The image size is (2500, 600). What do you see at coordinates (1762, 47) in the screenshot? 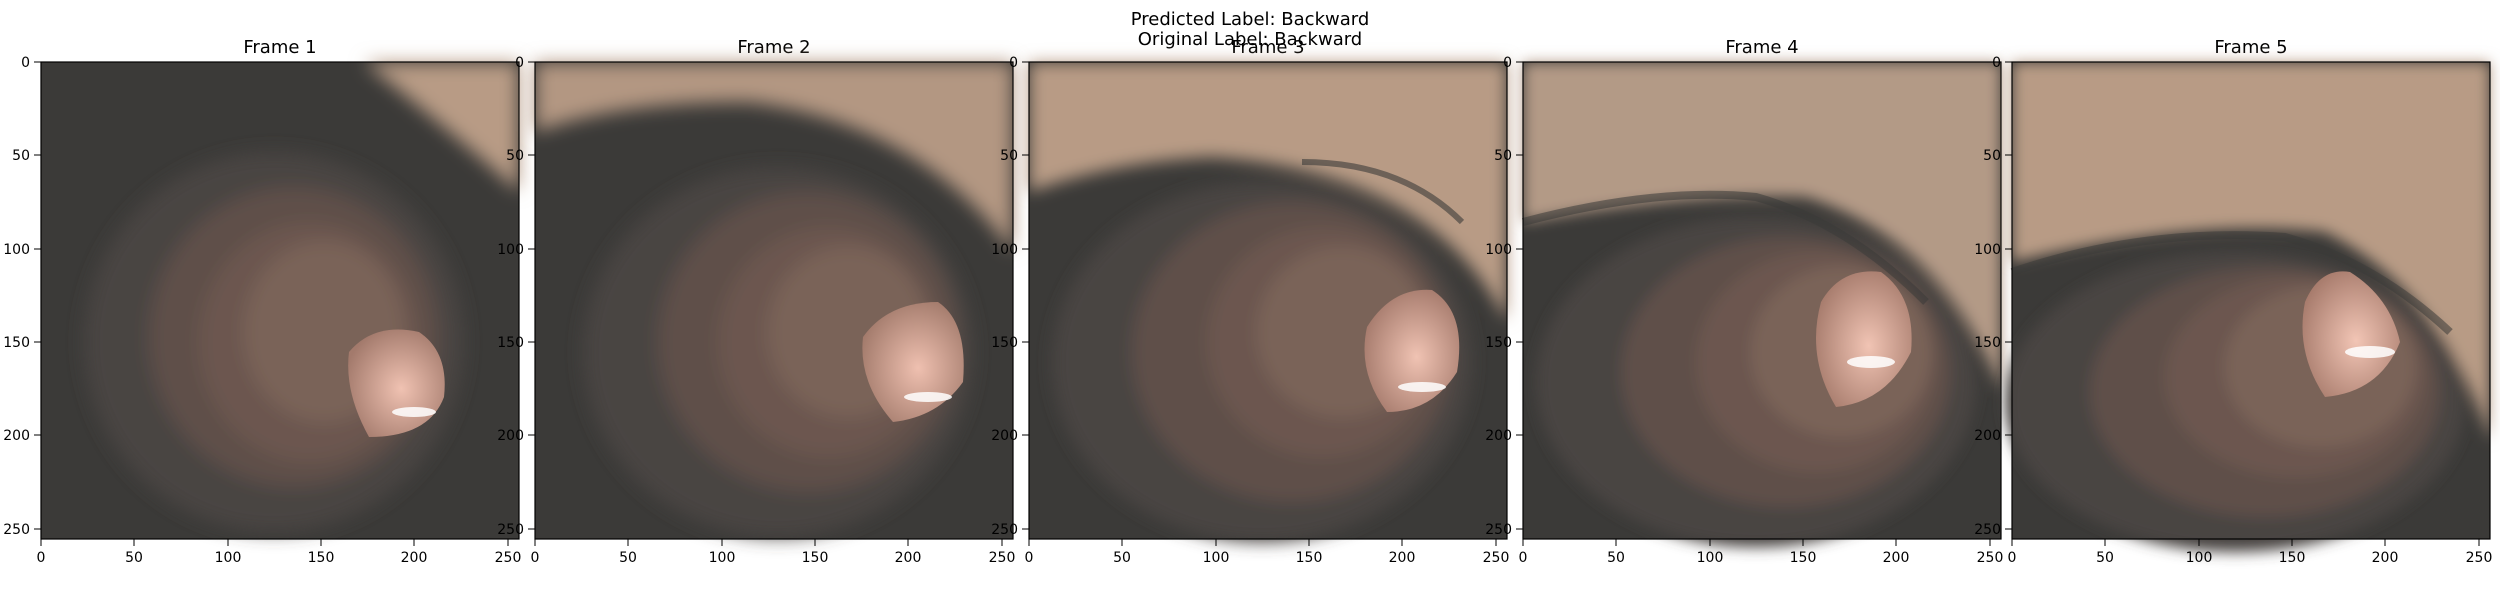
I see `frame-title: Frame 4` at bounding box center [1762, 47].